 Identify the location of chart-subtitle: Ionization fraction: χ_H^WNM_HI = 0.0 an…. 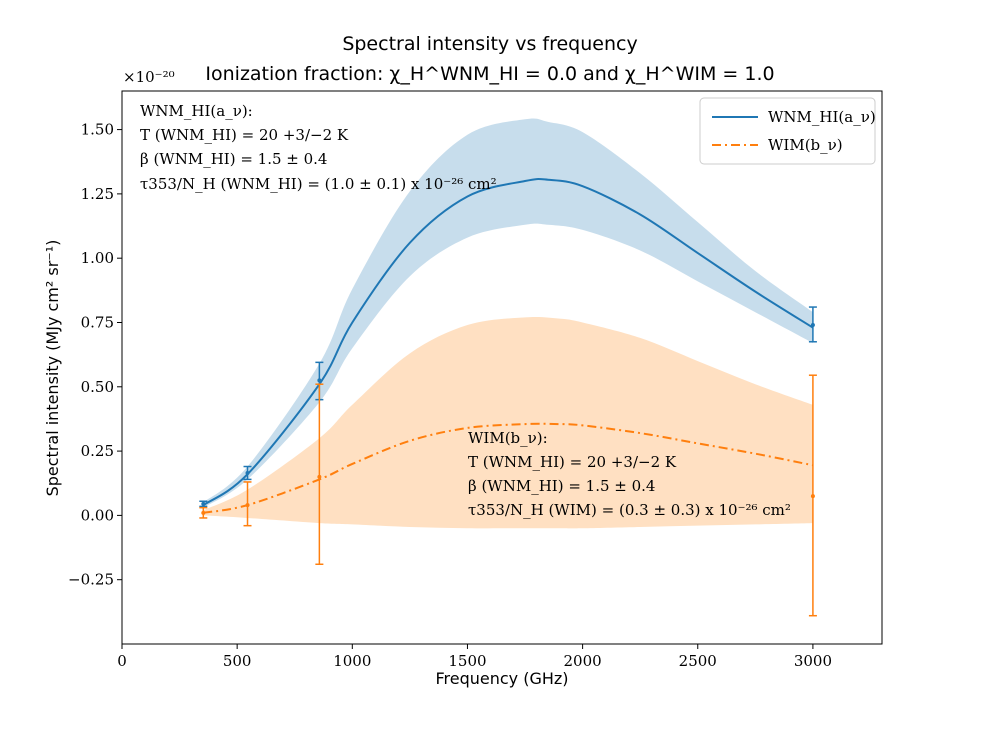
(489, 74).